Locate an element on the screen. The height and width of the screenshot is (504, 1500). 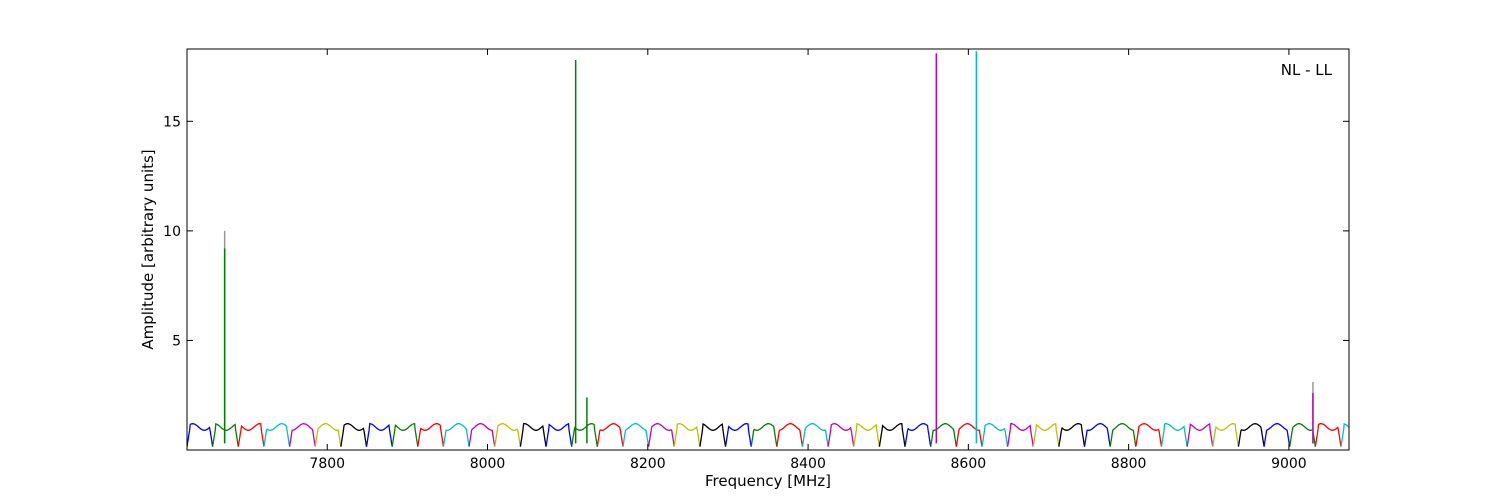
y-axis-label: Amplitude [arbitrary units] is located at coordinates (148, 249).